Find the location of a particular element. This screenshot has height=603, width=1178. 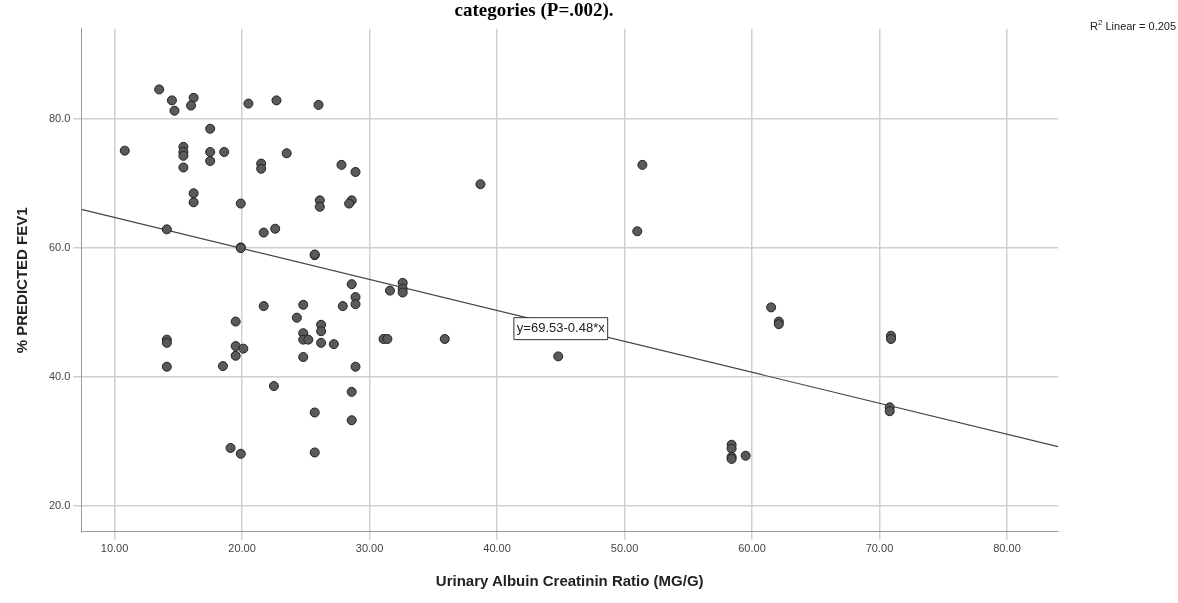

x-axis-title: Urinary Albuin Creatinin Ratio (MG/G) is located at coordinates (569, 581).